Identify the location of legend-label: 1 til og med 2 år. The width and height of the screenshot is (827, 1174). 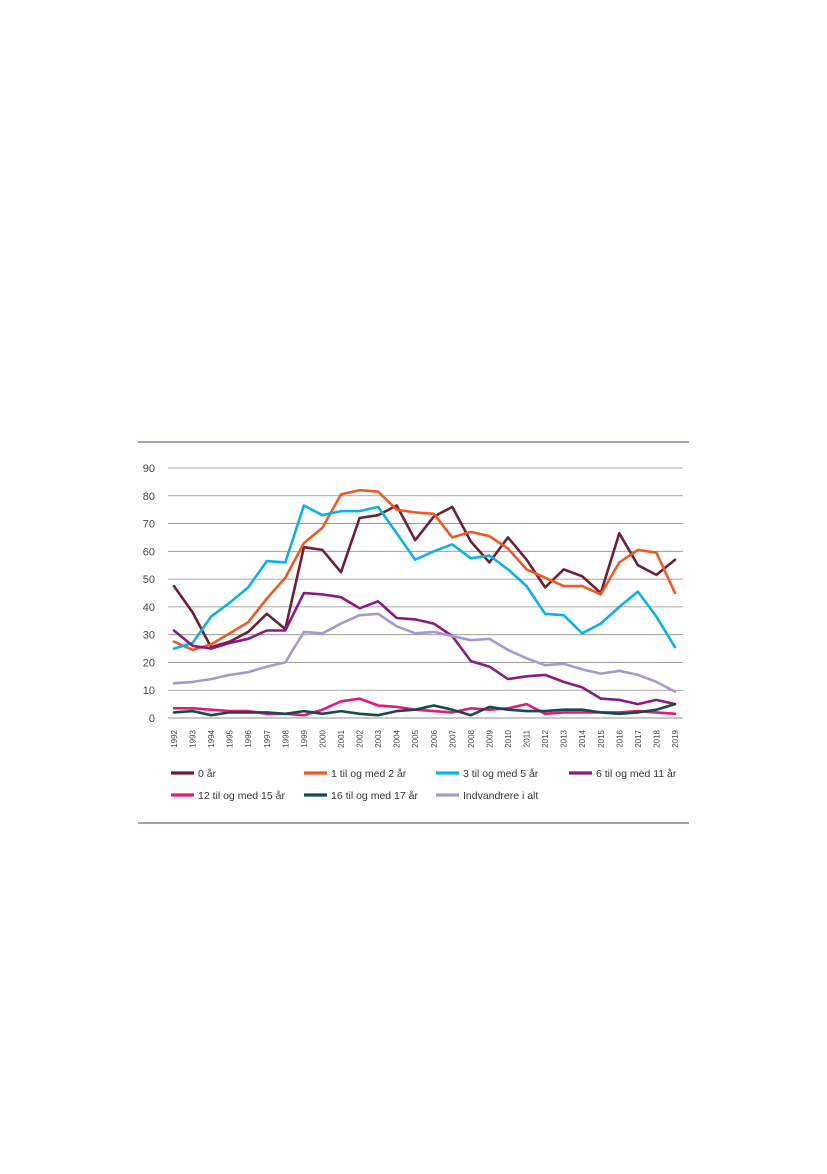
(369, 774).